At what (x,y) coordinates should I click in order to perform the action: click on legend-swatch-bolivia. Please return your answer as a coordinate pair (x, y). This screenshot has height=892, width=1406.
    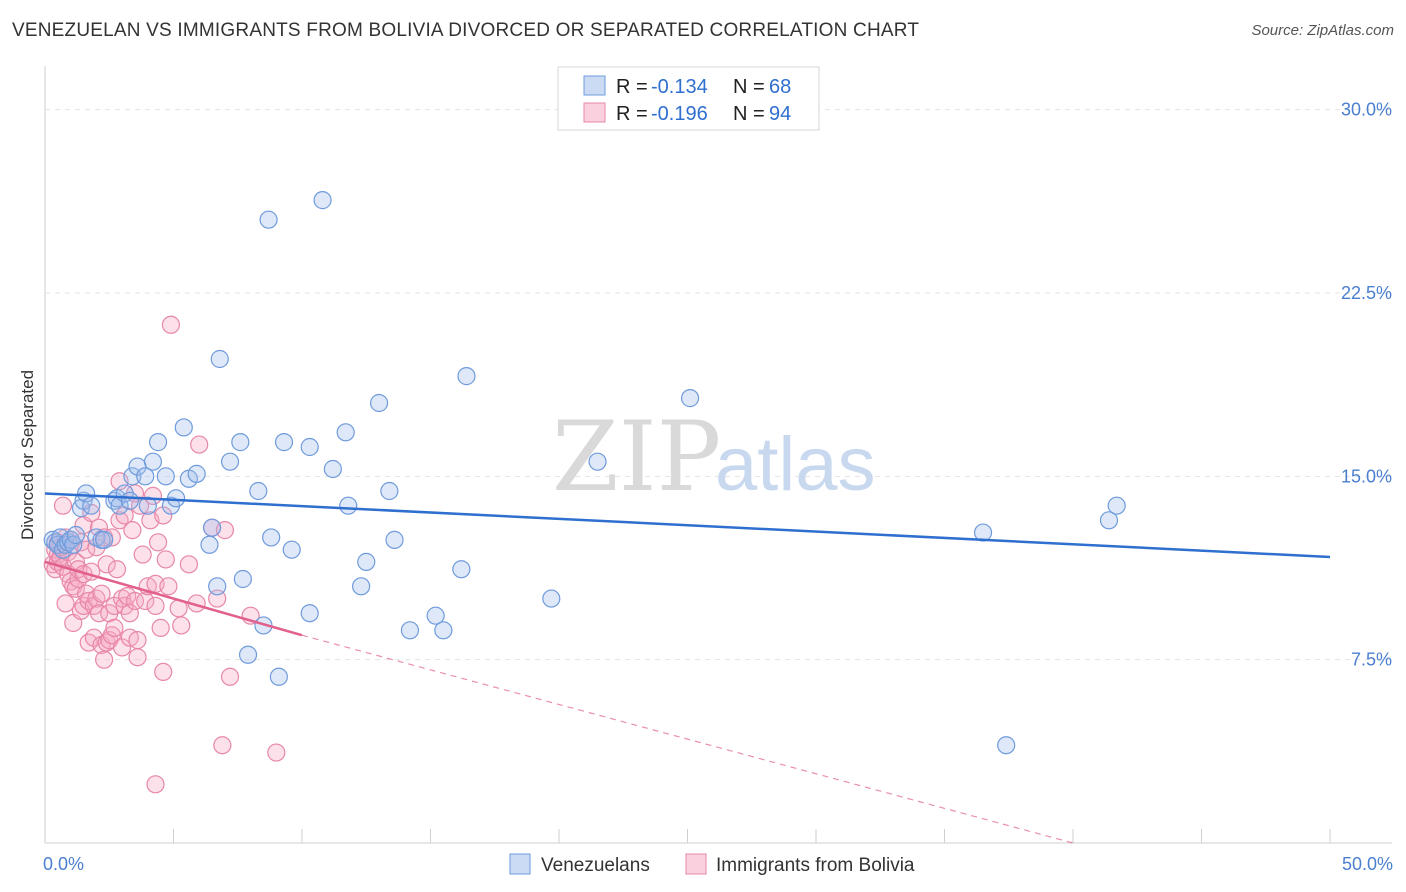
    Looking at the image, I should click on (594, 112).